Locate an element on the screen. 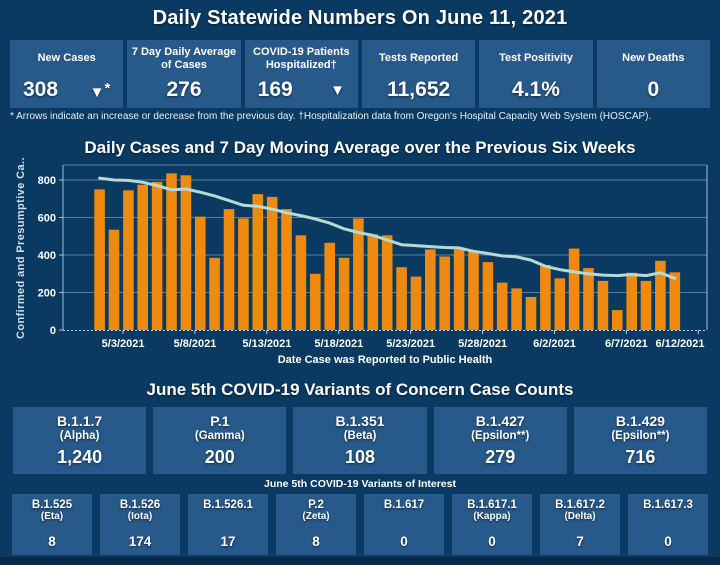  variant-greek-name: (Beta) is located at coordinates (360, 436).